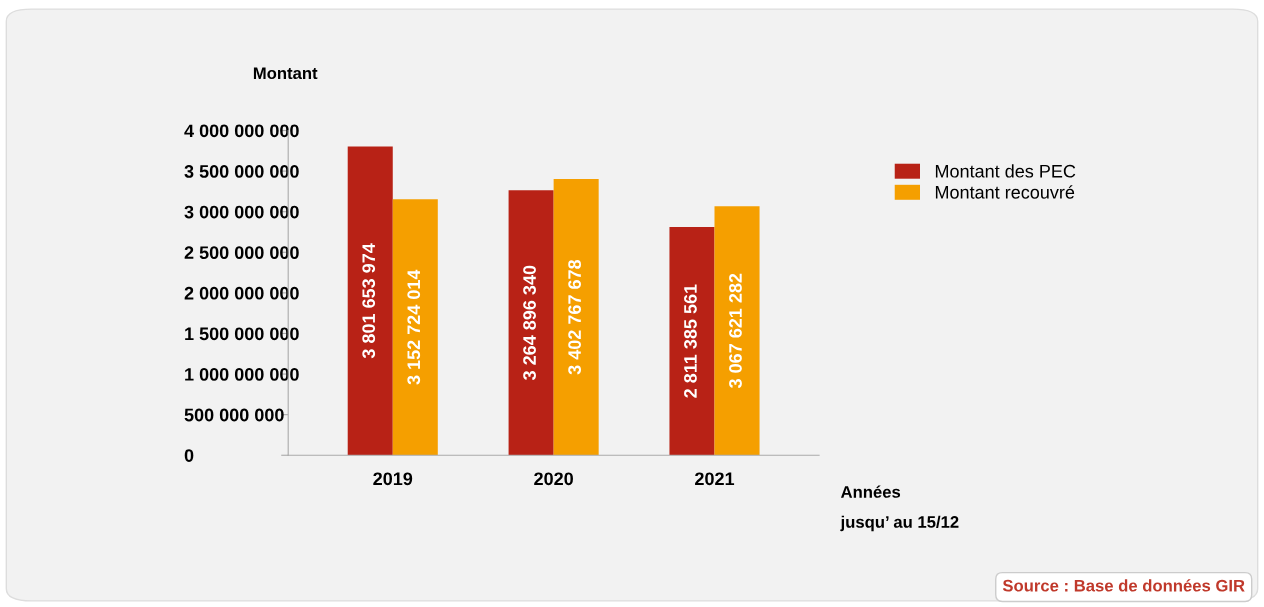 This screenshot has height=607, width=1264. I want to click on data-label: 3 264 896 340, so click(529, 323).